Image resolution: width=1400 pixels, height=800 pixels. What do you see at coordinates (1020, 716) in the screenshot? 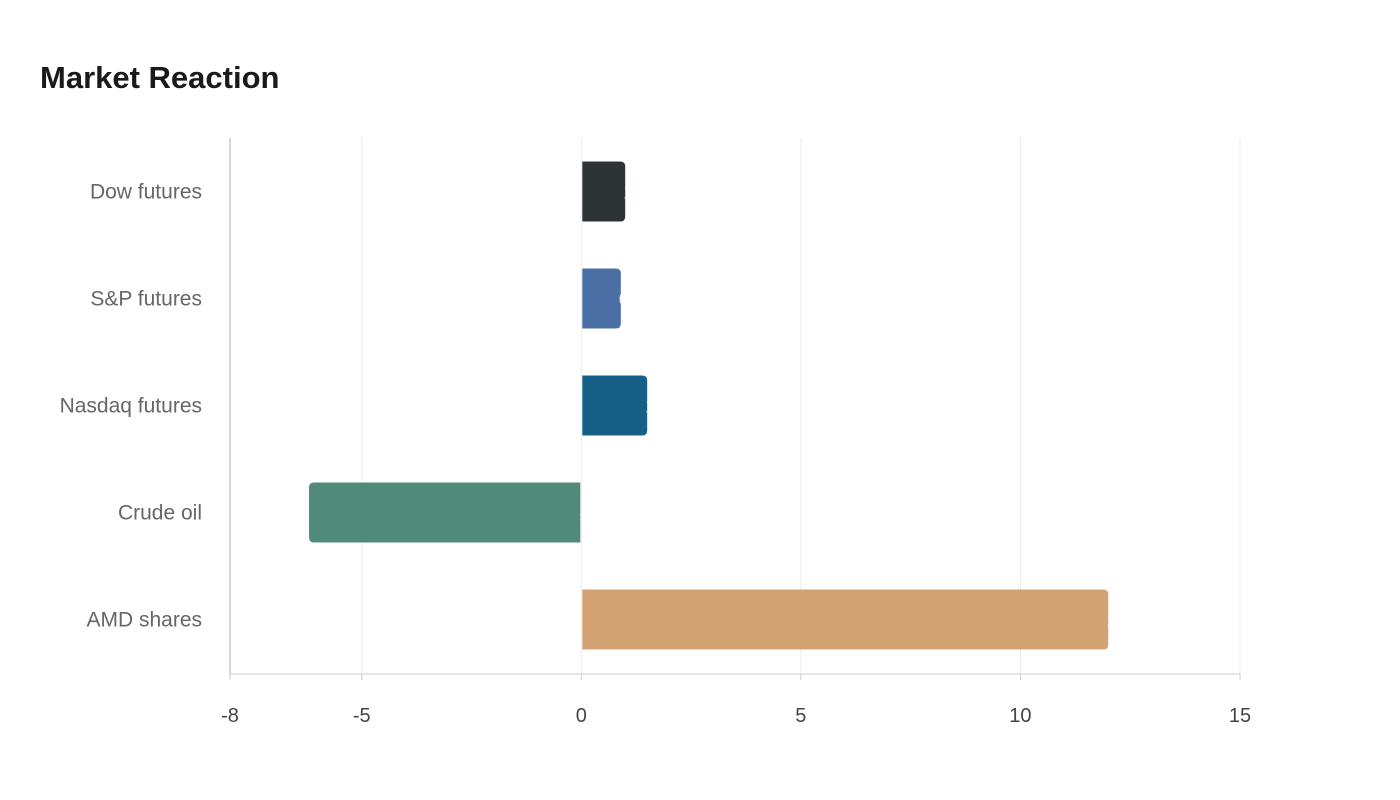
I see `x-tick-label: 10` at bounding box center [1020, 716].